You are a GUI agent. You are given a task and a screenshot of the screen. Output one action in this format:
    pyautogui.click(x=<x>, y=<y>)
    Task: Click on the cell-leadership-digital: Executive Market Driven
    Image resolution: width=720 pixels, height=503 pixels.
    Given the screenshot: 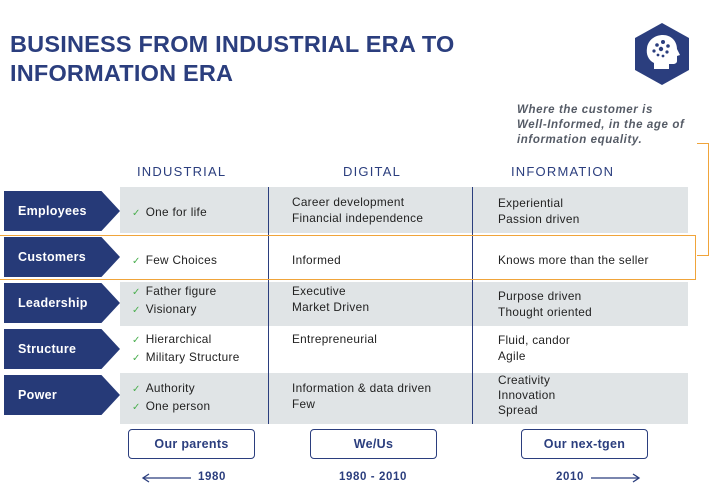 What is the action you would take?
    pyautogui.click(x=330, y=299)
    